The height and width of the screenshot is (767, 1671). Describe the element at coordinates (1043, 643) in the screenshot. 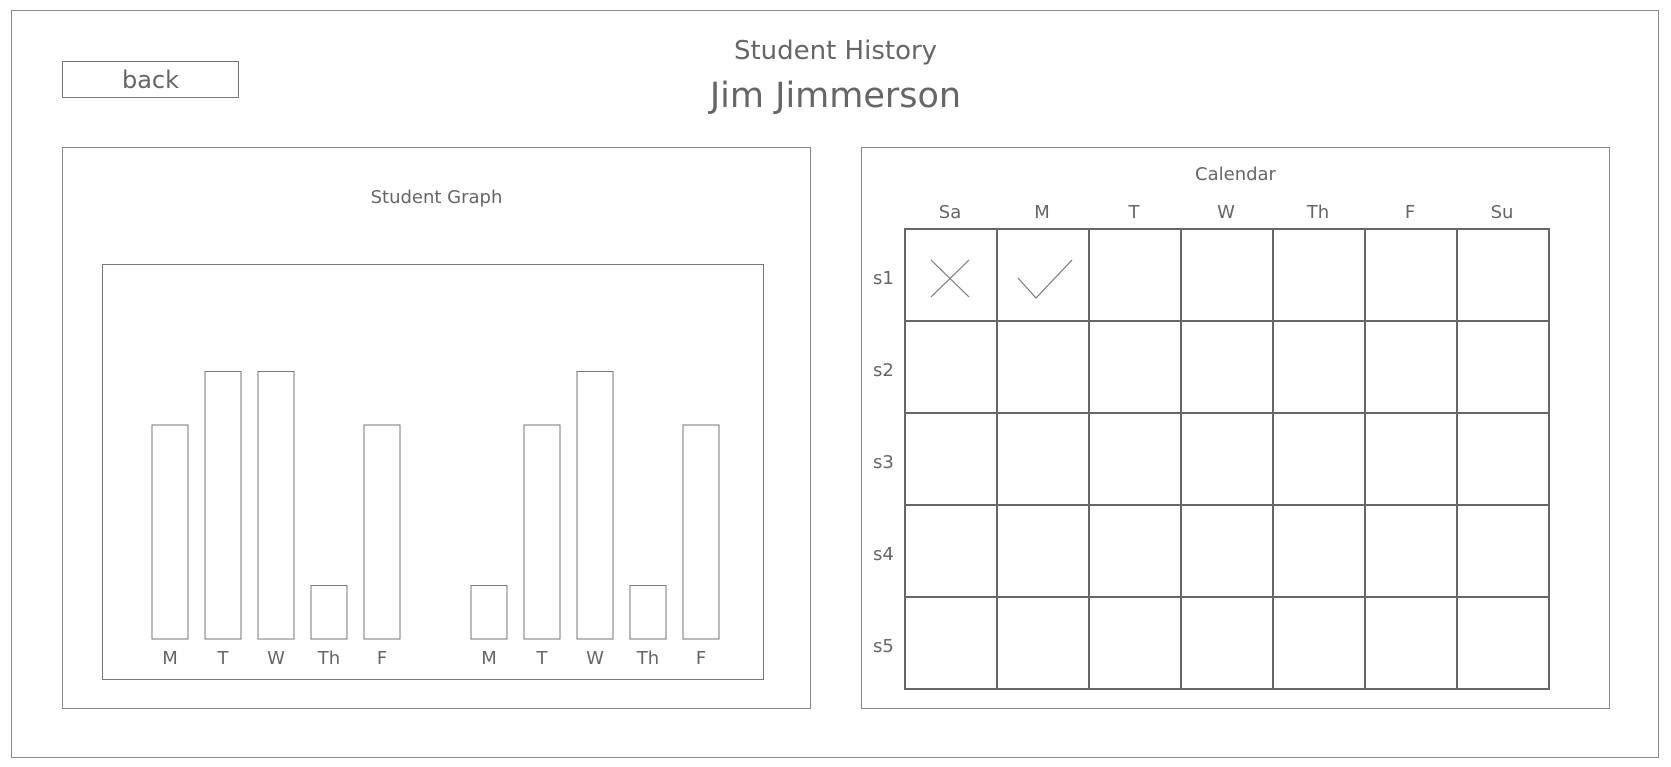

I see `calendar-cell-s5-m` at that location.